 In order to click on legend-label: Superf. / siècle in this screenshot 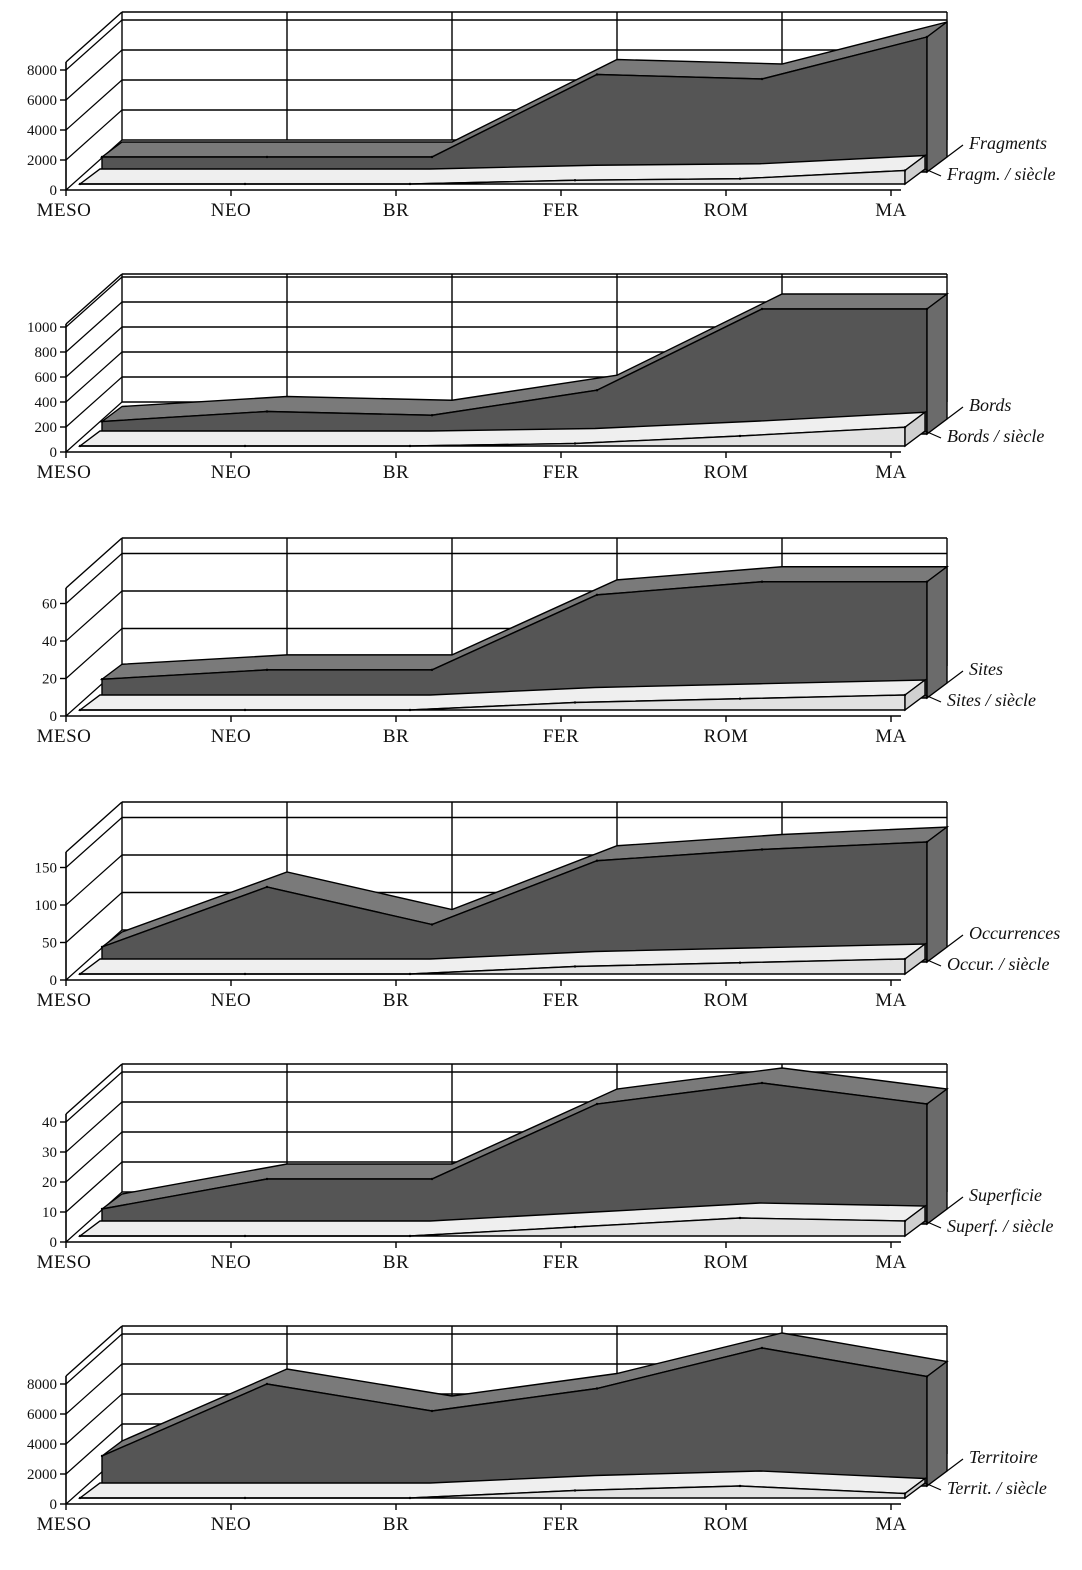, I will do `click(1000, 1226)`.